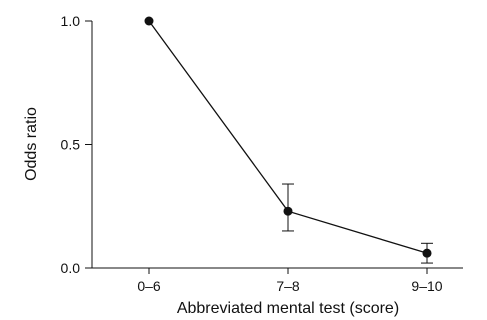 The height and width of the screenshot is (320, 487). I want to click on x-tick-label: 7–8, so click(288, 286).